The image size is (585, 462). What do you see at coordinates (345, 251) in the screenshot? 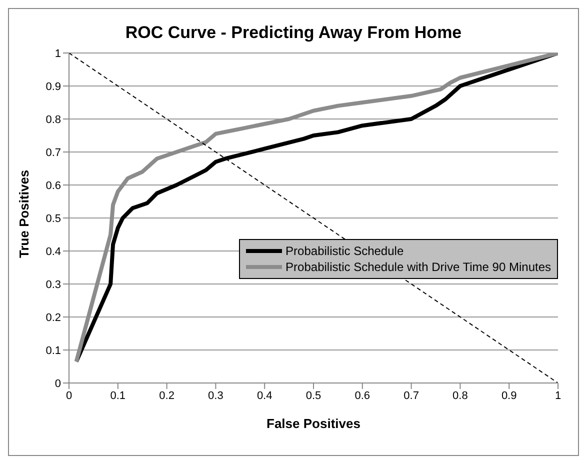
I see `legend-label: Probabilistic Schedule` at bounding box center [345, 251].